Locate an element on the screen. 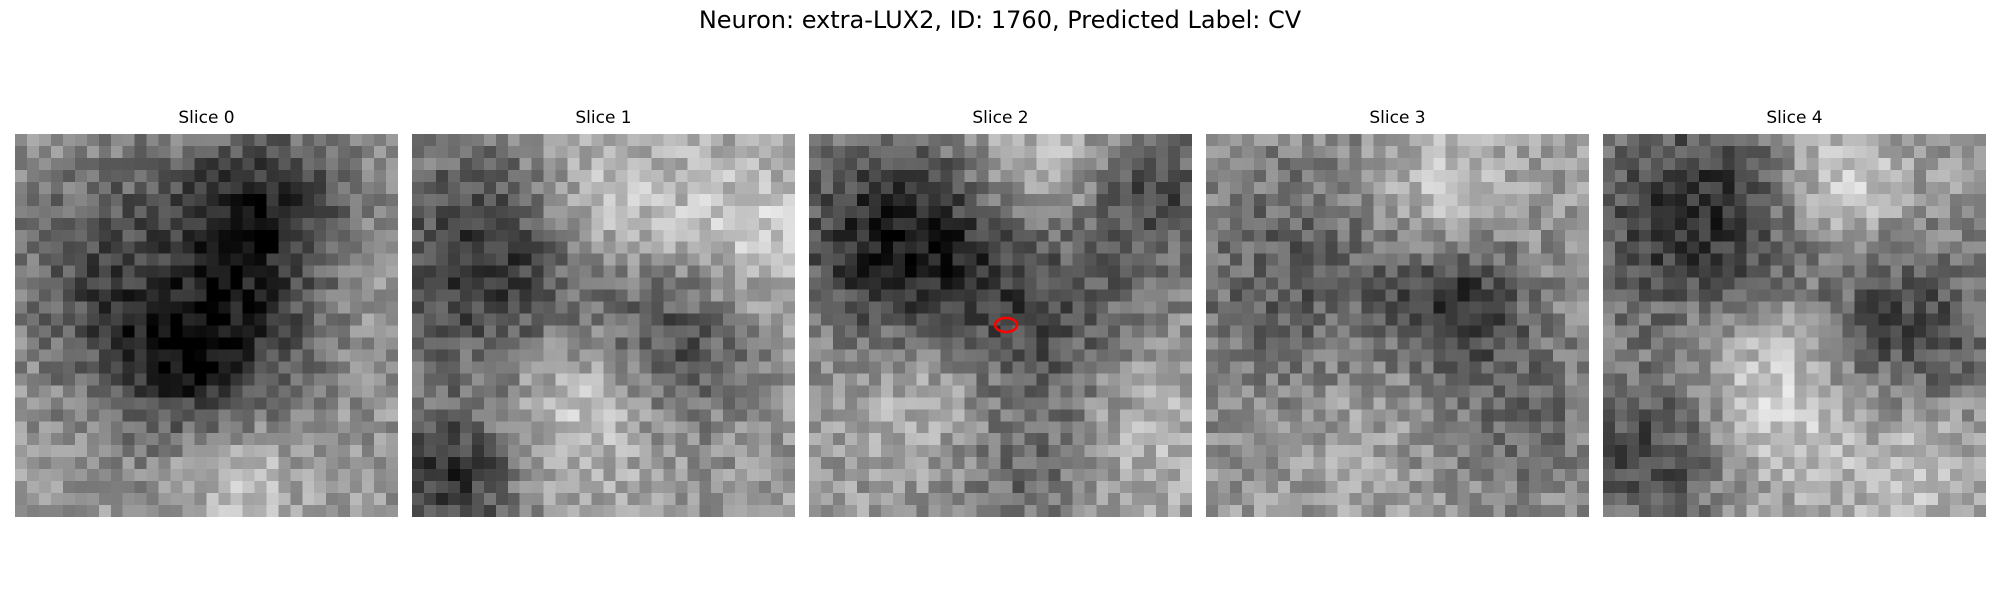 The height and width of the screenshot is (600, 2000). slice-panel-4: Slice 4 is located at coordinates (1794, 314).